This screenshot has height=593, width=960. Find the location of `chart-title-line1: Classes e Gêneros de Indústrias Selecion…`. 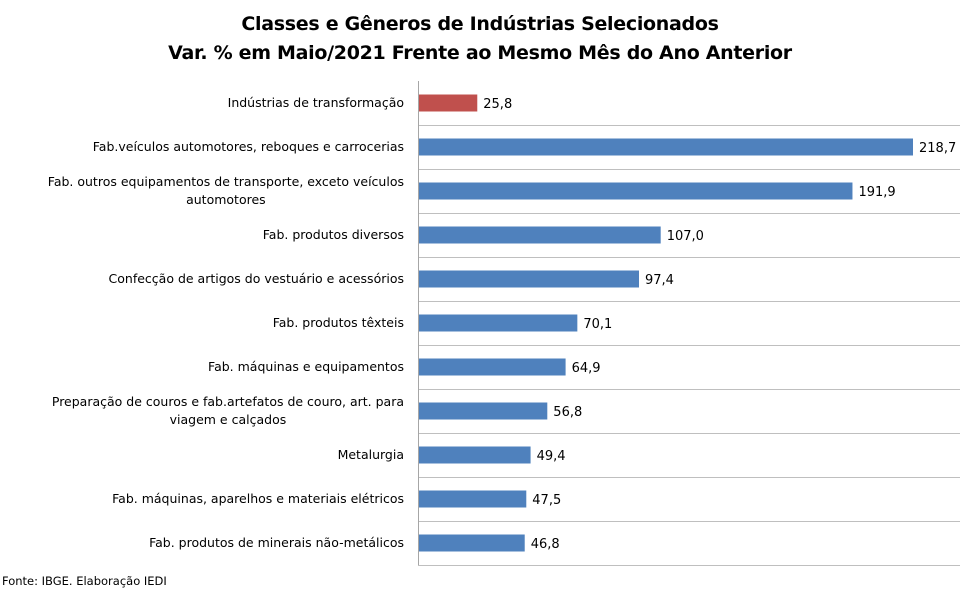

chart-title-line1: Classes e Gêneros de Indústrias Selecion… is located at coordinates (480, 24).